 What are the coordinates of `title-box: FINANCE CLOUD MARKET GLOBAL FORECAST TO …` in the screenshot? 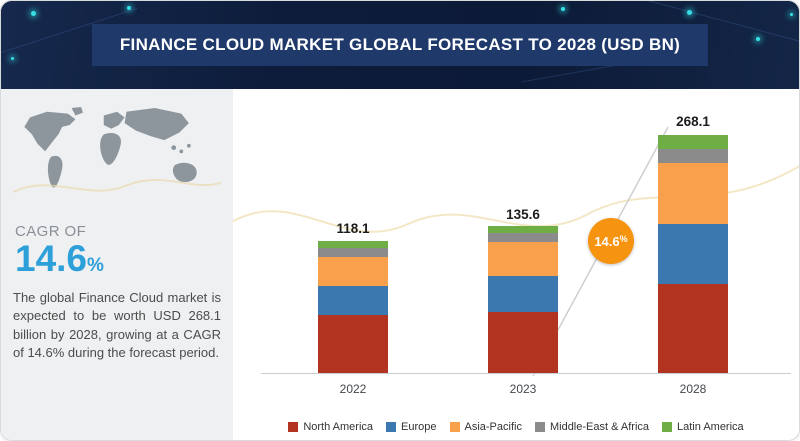 It's located at (400, 45).